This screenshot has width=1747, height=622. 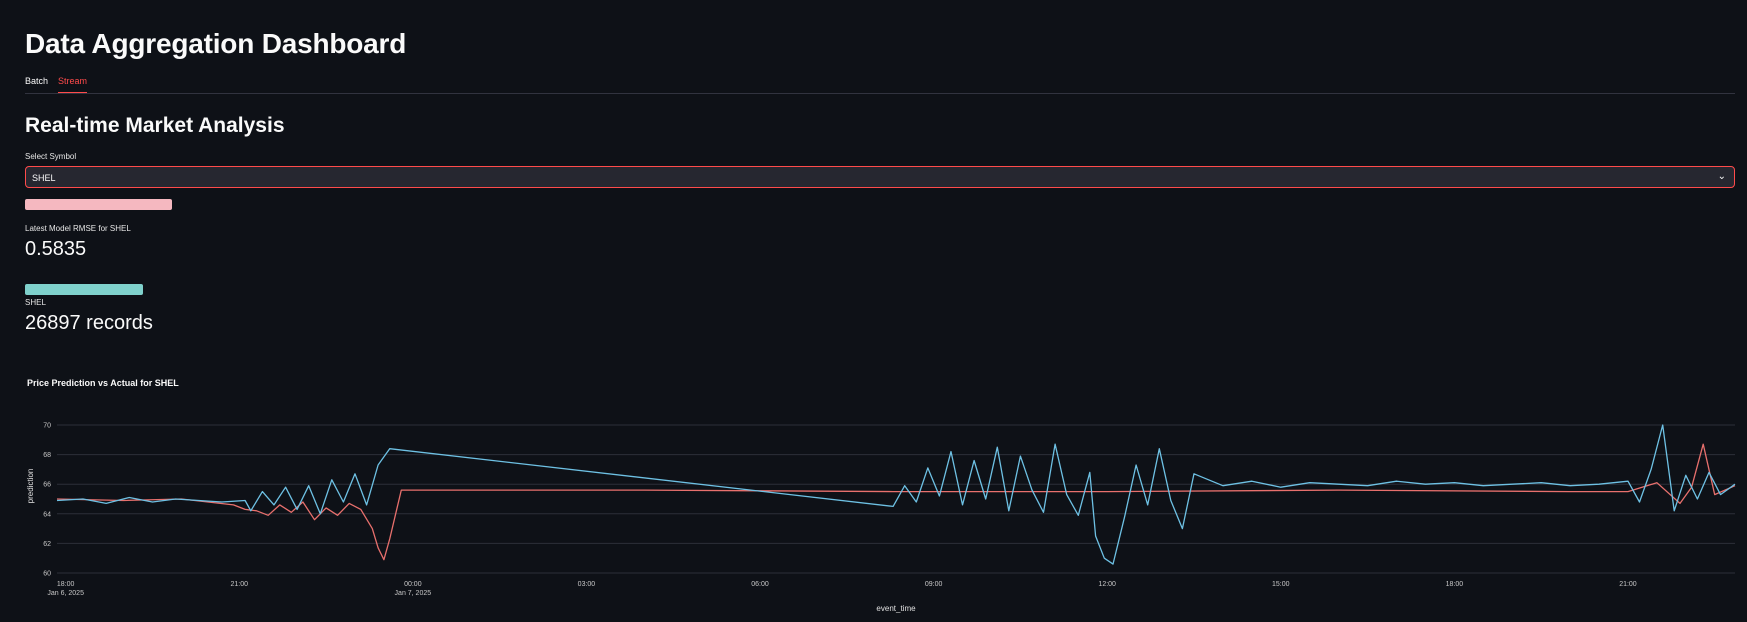 I want to click on x-tick-label: 00:00, so click(x=413, y=584).